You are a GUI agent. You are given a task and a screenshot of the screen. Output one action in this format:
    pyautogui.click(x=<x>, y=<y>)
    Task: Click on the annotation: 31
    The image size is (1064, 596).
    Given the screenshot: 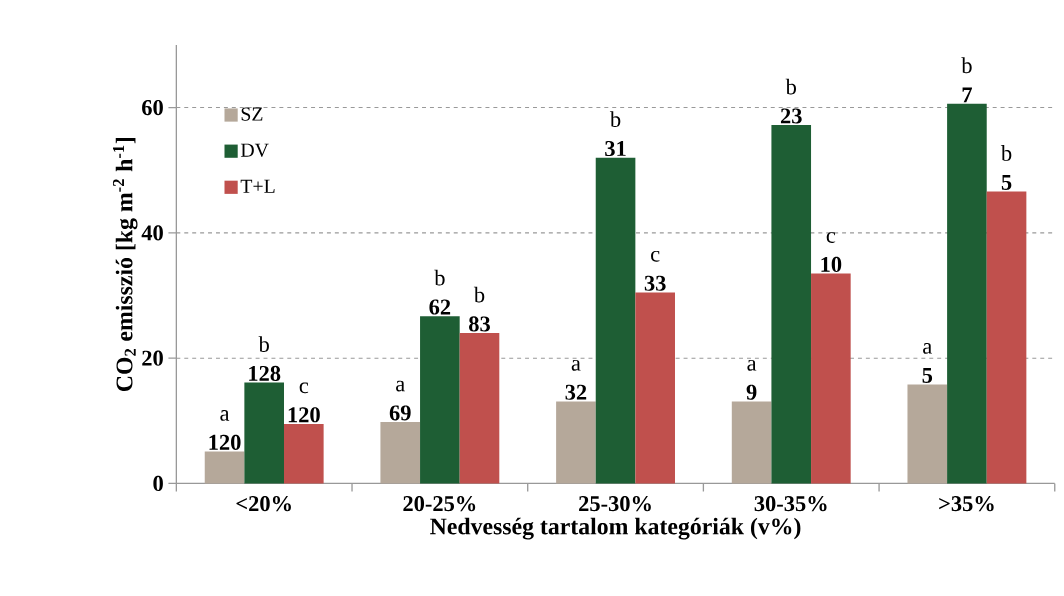 What is the action you would take?
    pyautogui.click(x=615, y=148)
    